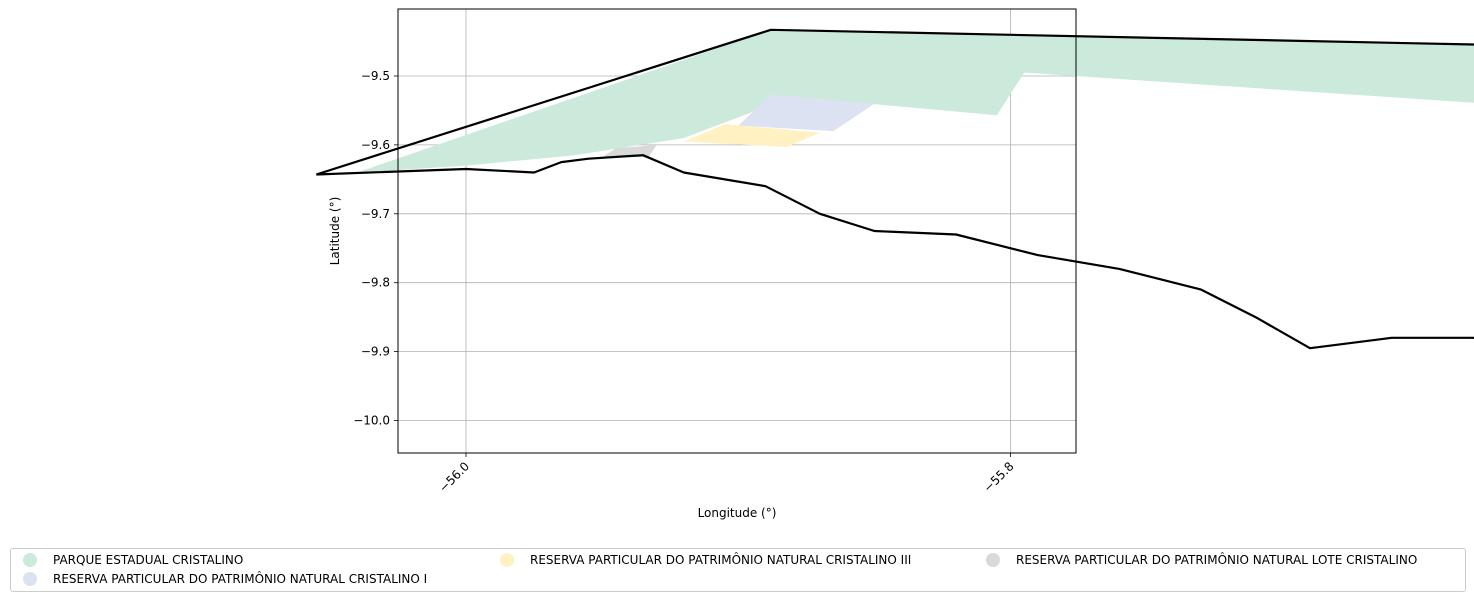 This screenshot has height=603, width=1474. I want to click on x-axis-label: Longitude (°), so click(737, 513).